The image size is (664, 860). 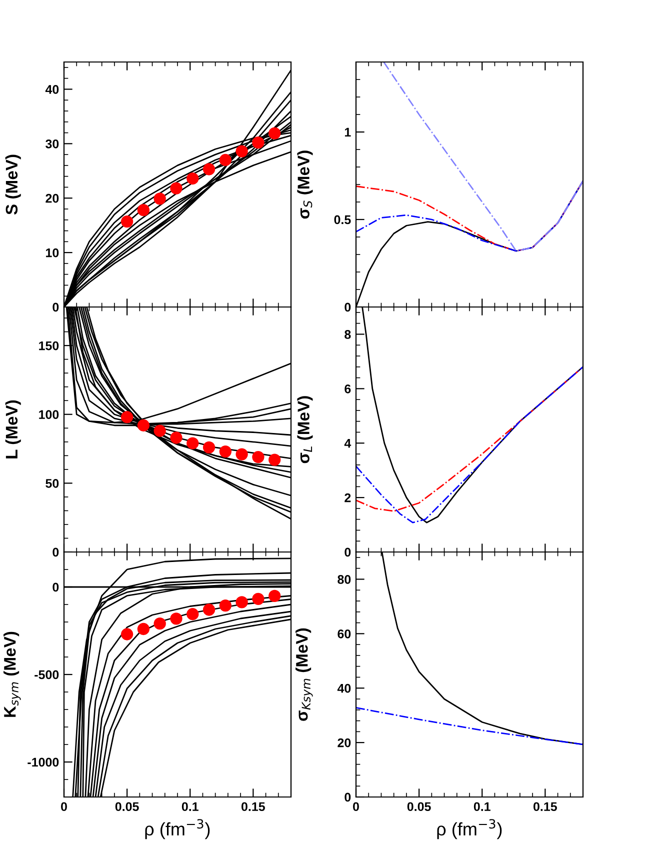 I want to click on y-axis-title: σ$_{Ksym}$ (MeV), so click(x=304, y=674).